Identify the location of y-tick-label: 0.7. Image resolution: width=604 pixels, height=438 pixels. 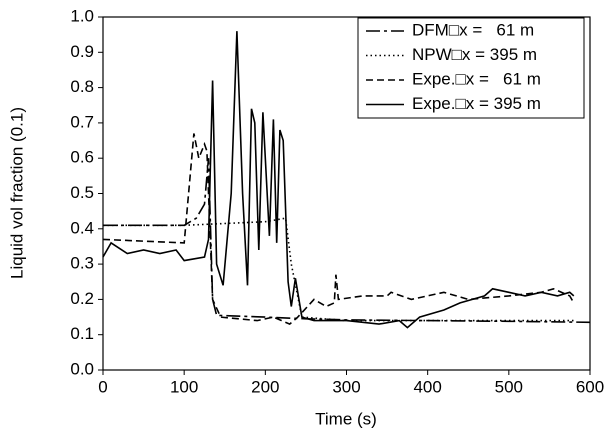
(82, 121).